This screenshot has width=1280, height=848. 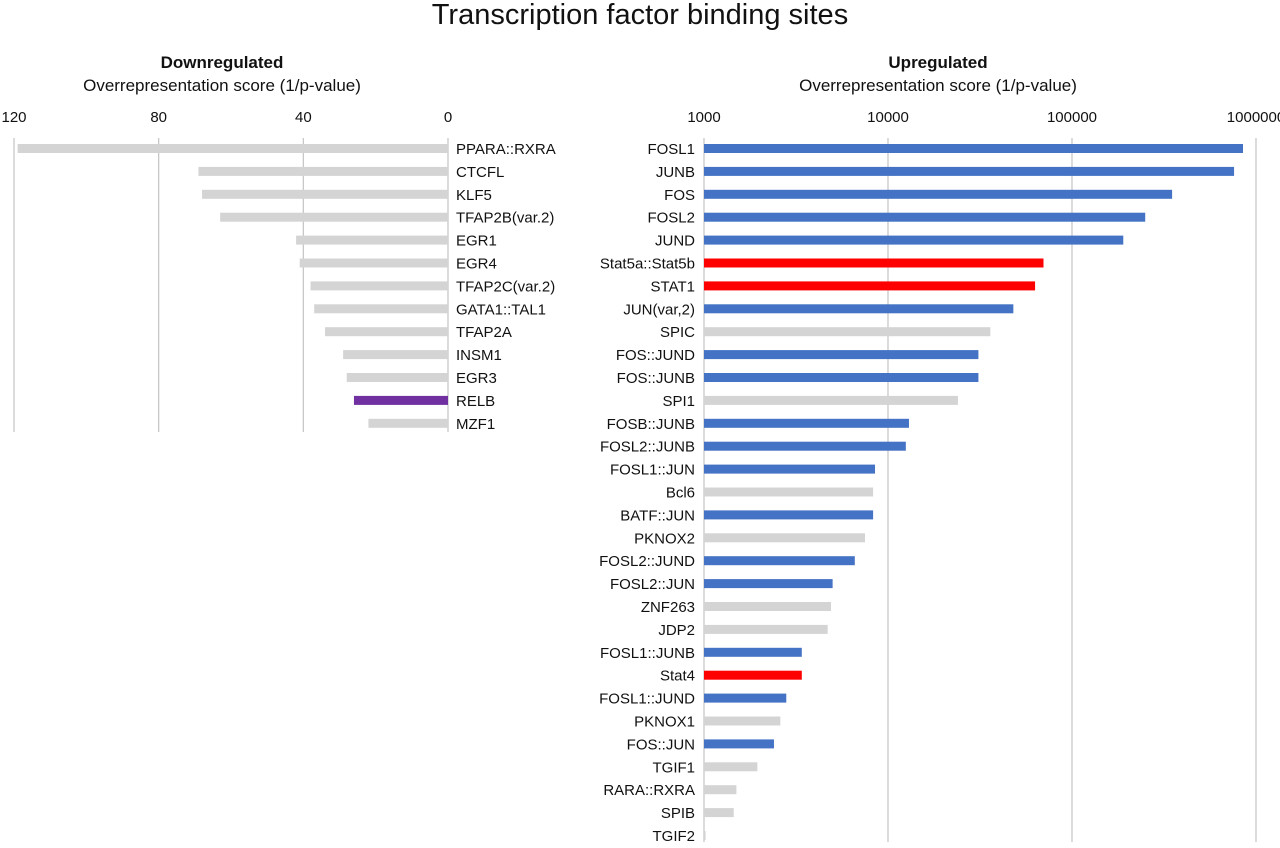 I want to click on upregulated-category-label: FOSL2::JUN, so click(x=652, y=584).